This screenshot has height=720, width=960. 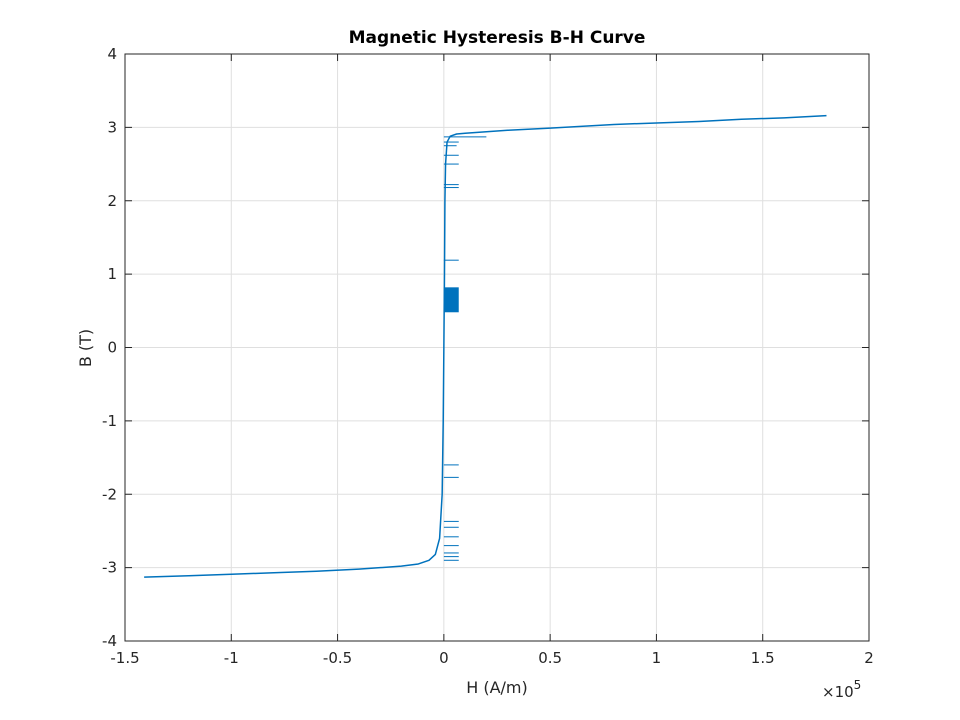 I want to click on x-exponent-label: ×10⁵, so click(x=841, y=689).